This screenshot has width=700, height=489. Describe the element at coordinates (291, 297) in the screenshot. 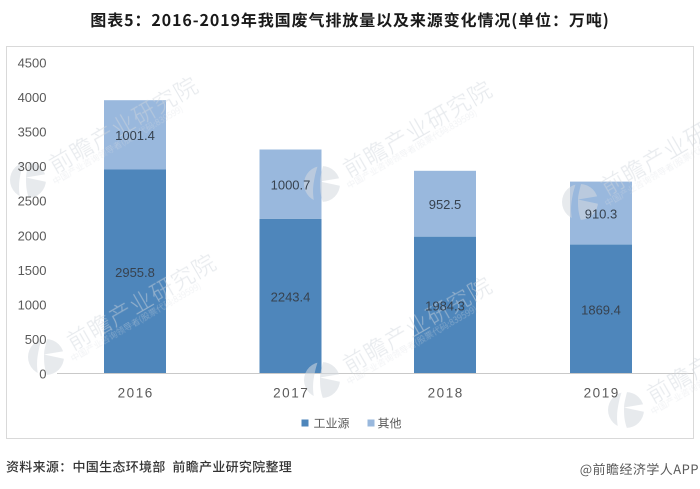

I see `svg-text: 2243.4` at that location.